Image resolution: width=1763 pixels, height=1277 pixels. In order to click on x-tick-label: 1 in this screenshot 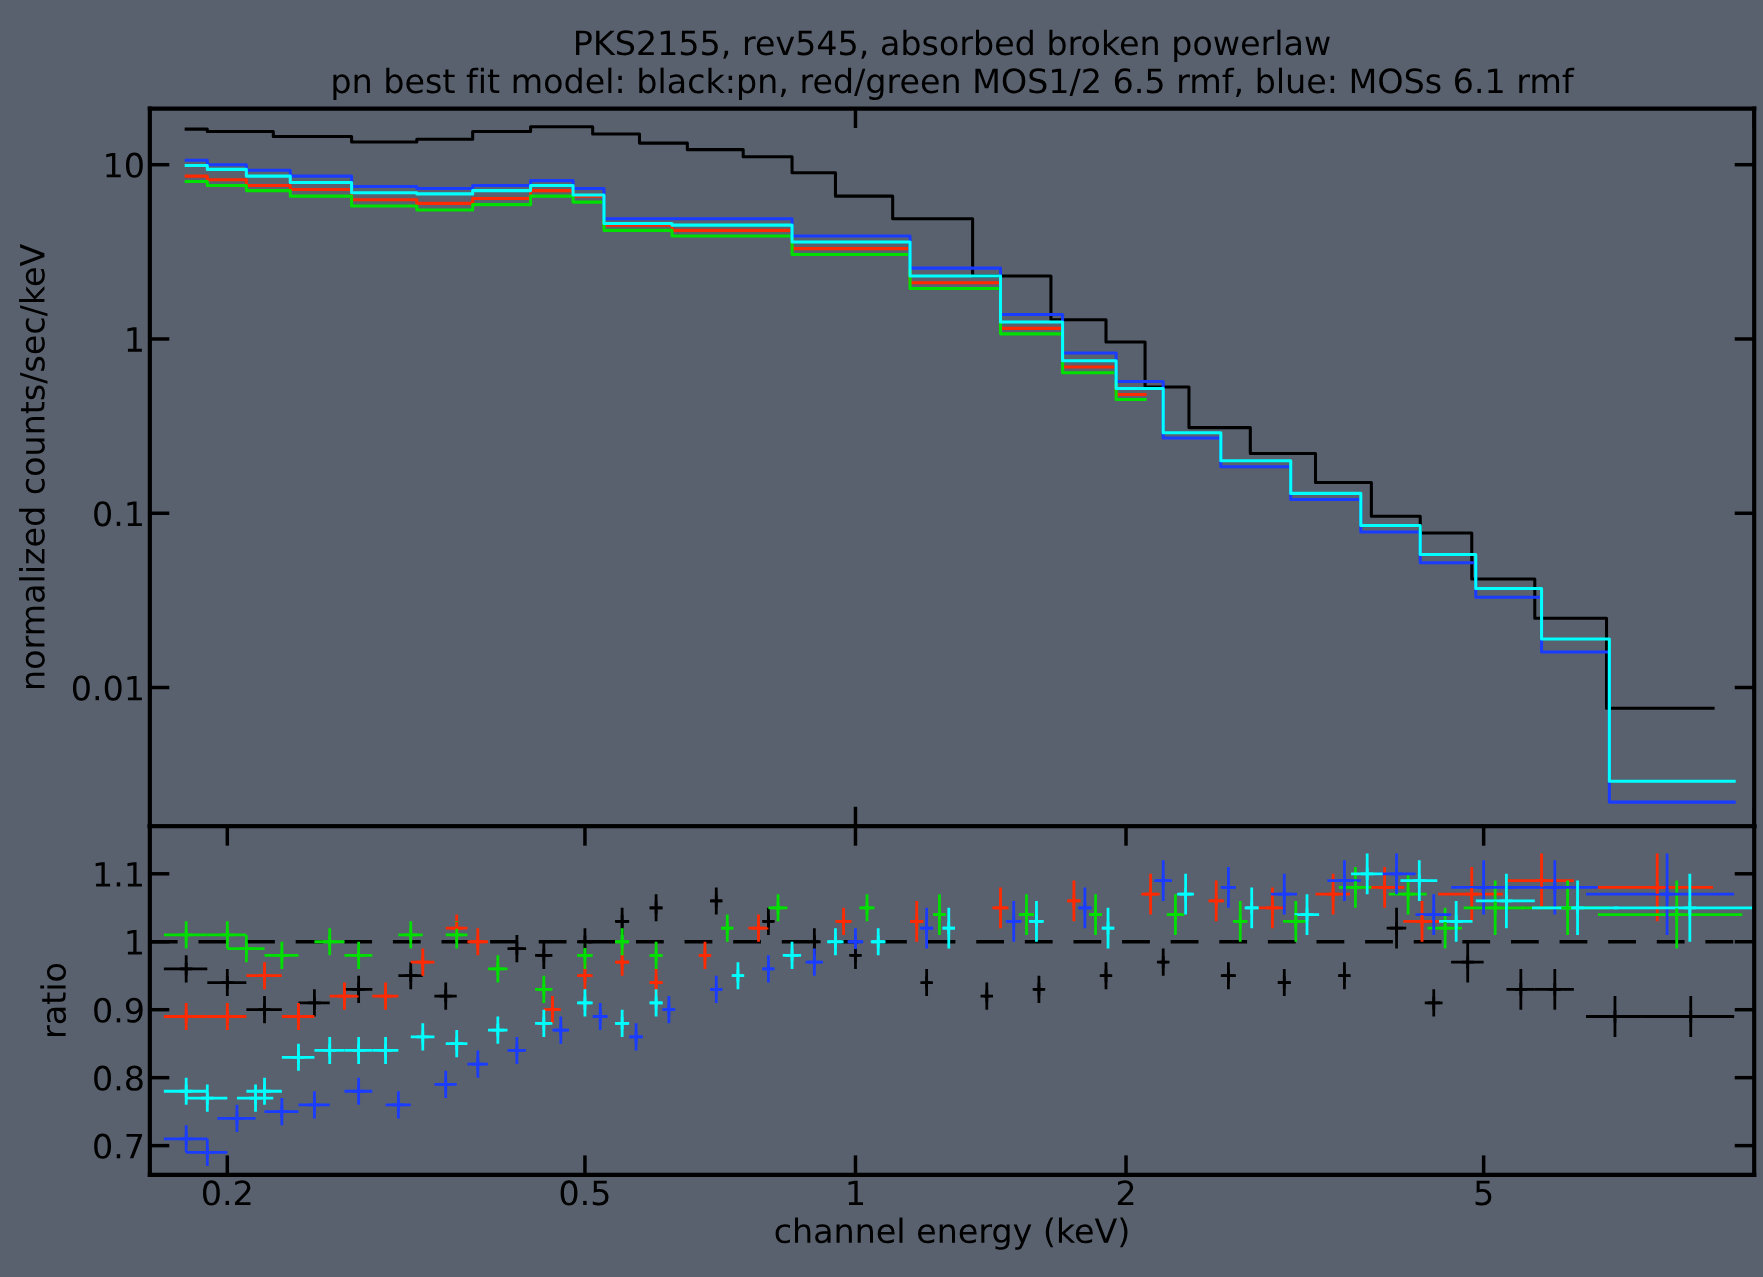, I will do `click(856, 1193)`.